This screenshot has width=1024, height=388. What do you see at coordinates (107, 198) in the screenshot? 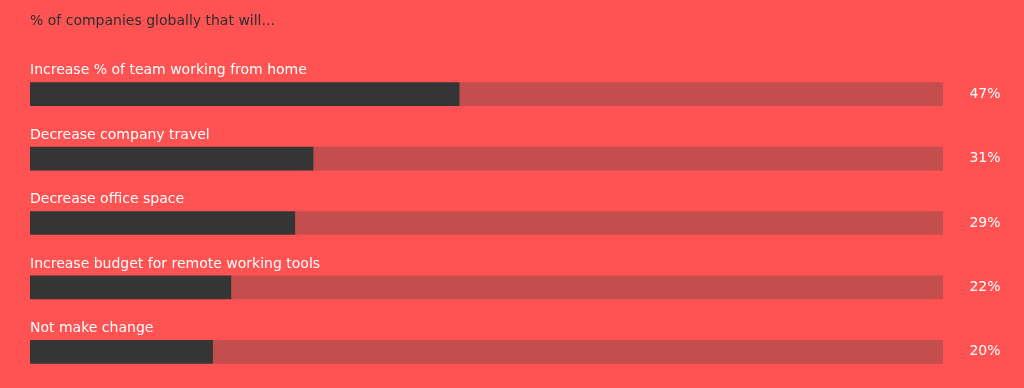
I see `y-tick-label: Decrease office space` at bounding box center [107, 198].